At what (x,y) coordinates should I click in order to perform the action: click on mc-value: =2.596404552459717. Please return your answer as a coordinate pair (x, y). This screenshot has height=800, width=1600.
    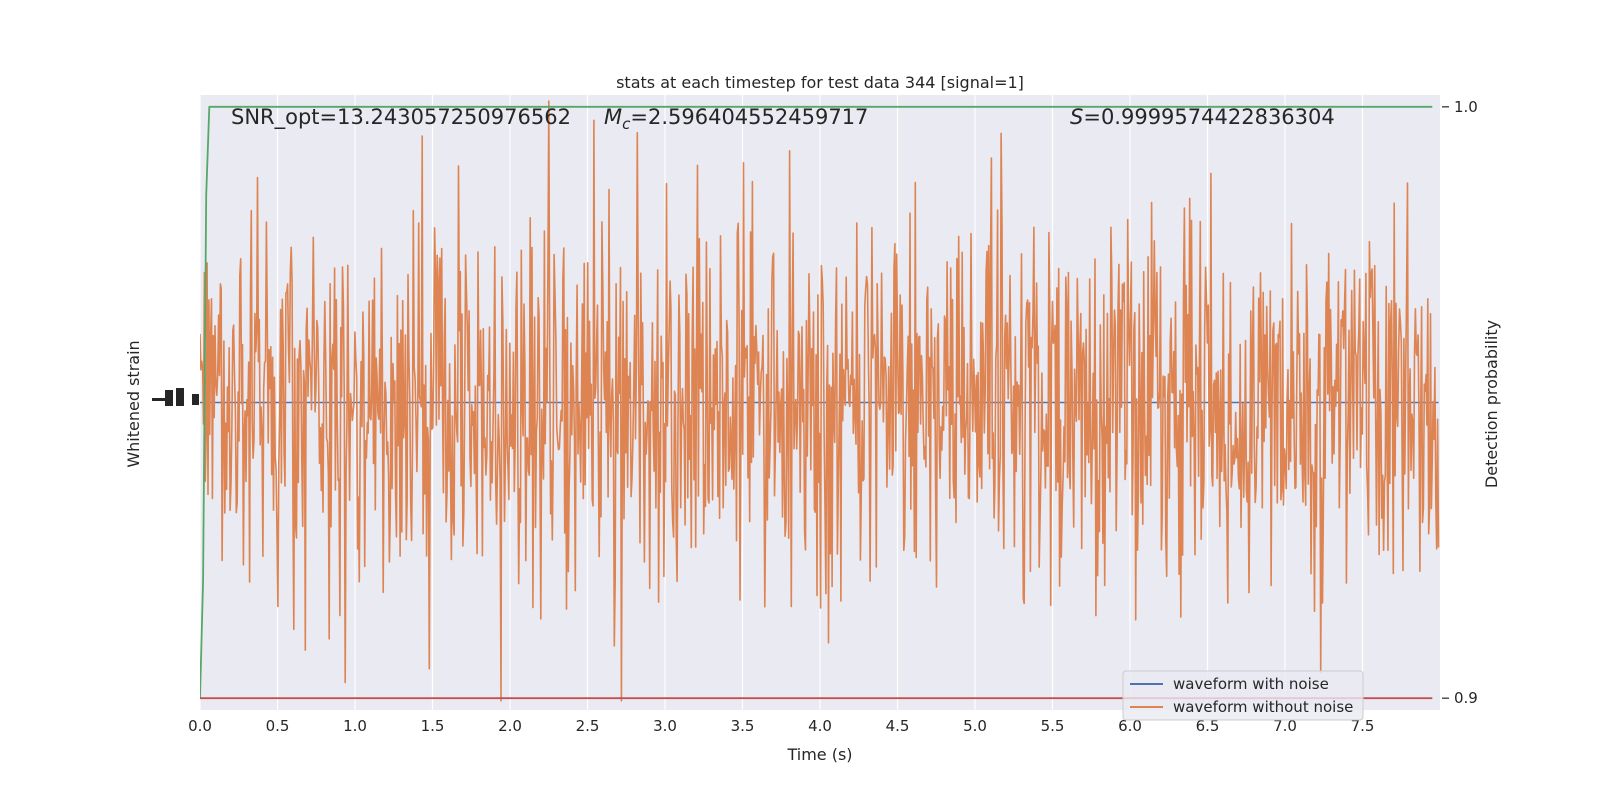
    Looking at the image, I should click on (749, 117).